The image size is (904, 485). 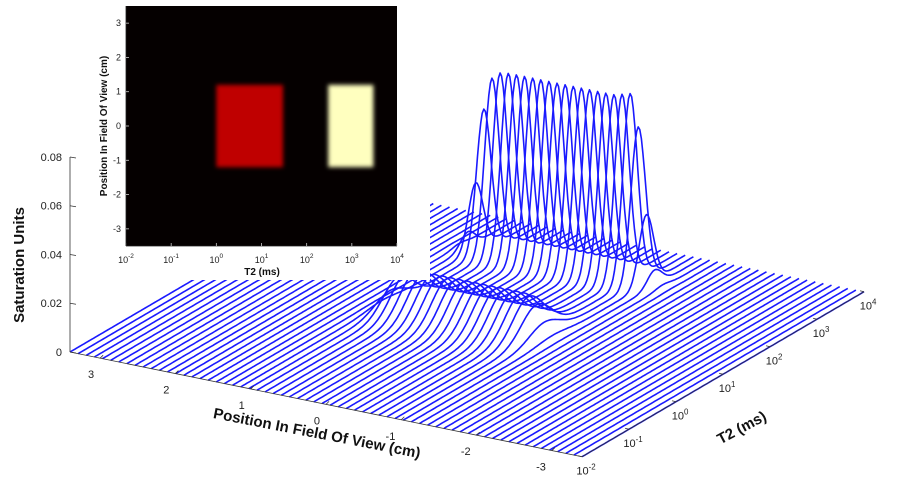 I want to click on z-tick-label: 0.06, so click(x=51, y=207).